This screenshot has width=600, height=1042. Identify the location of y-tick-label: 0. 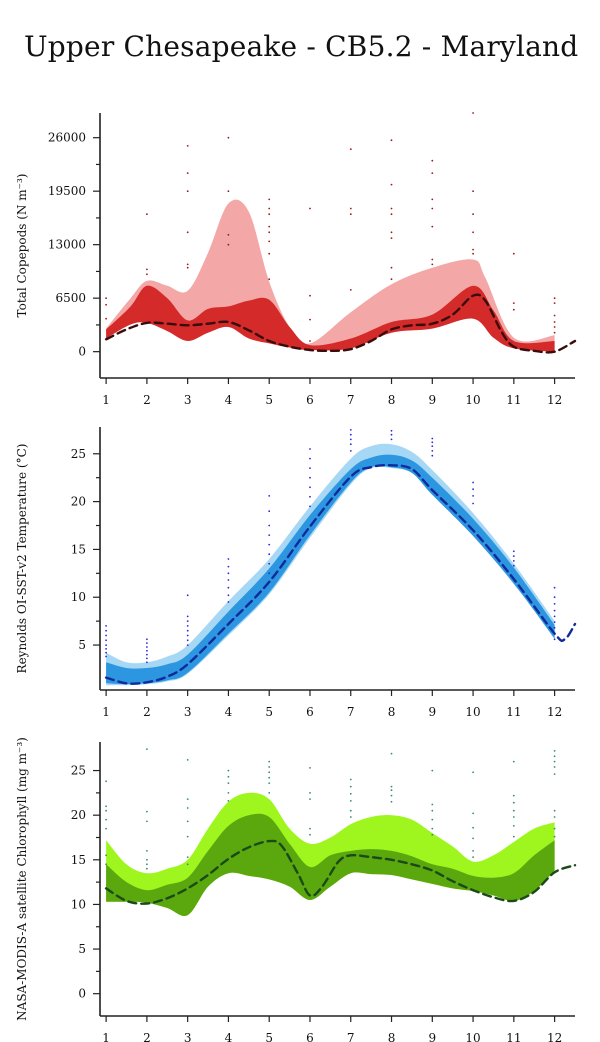
(82, 352).